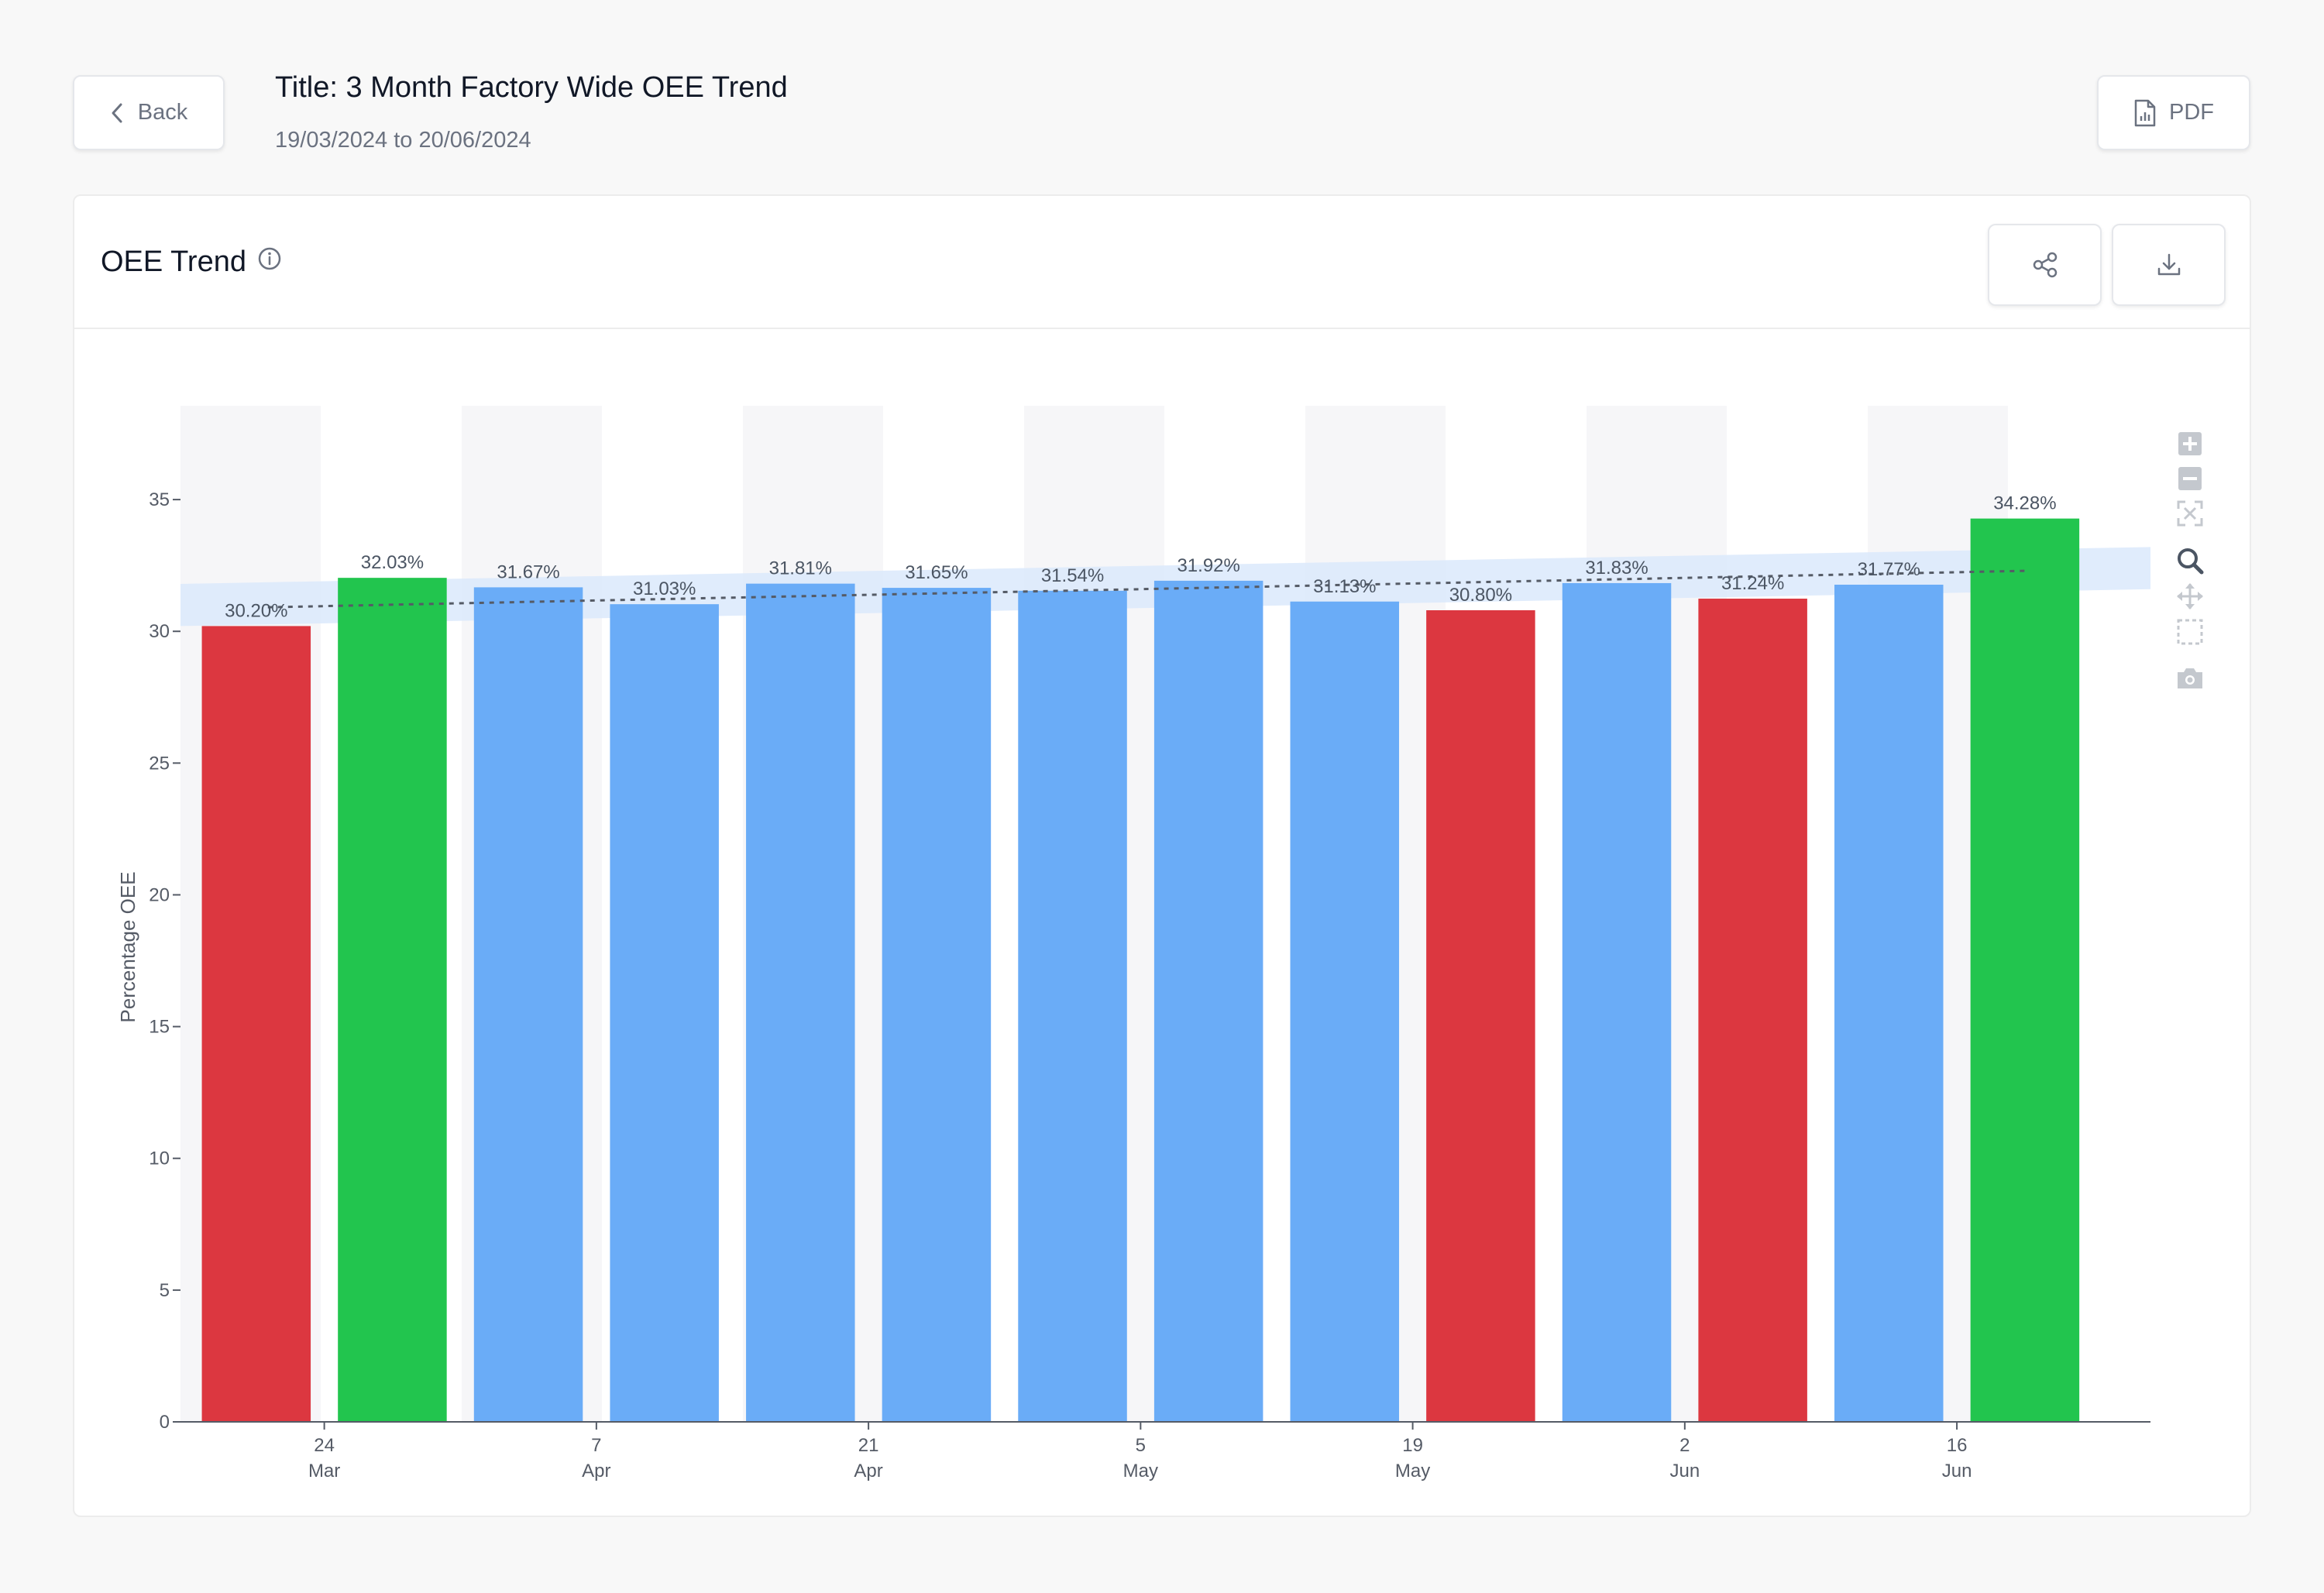 The image size is (2324, 1593). I want to click on y-tick-label: 35, so click(159, 499).